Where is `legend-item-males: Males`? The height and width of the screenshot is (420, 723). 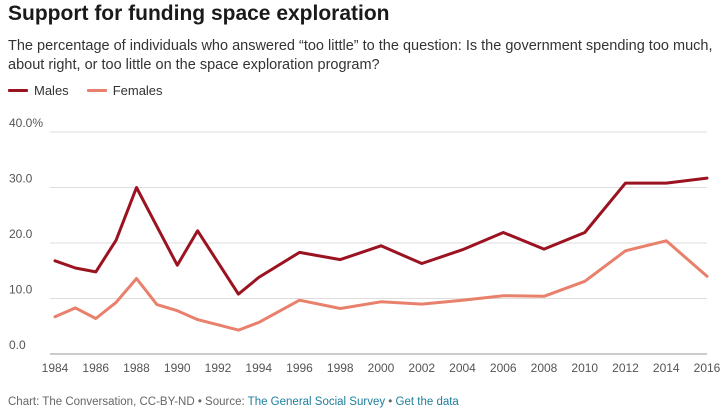
legend-item-males: Males is located at coordinates (38, 90).